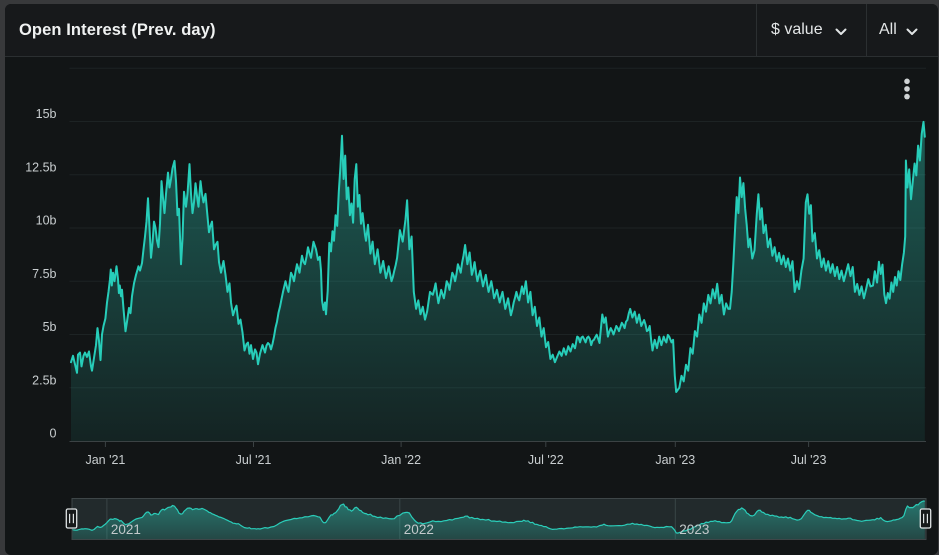 The image size is (939, 555). I want to click on svg-text: Jan '23, so click(675, 460).